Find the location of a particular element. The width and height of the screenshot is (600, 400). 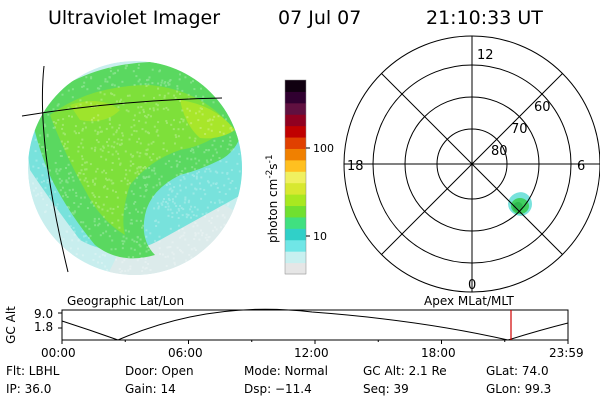

polar-label-0: 0 is located at coordinates (472, 285).